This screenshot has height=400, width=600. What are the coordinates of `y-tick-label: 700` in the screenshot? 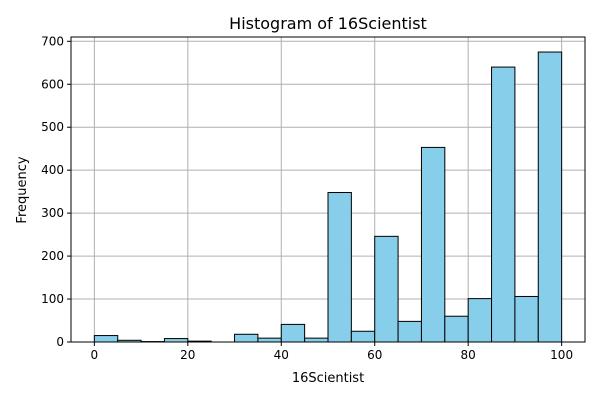 It's located at (52, 41).